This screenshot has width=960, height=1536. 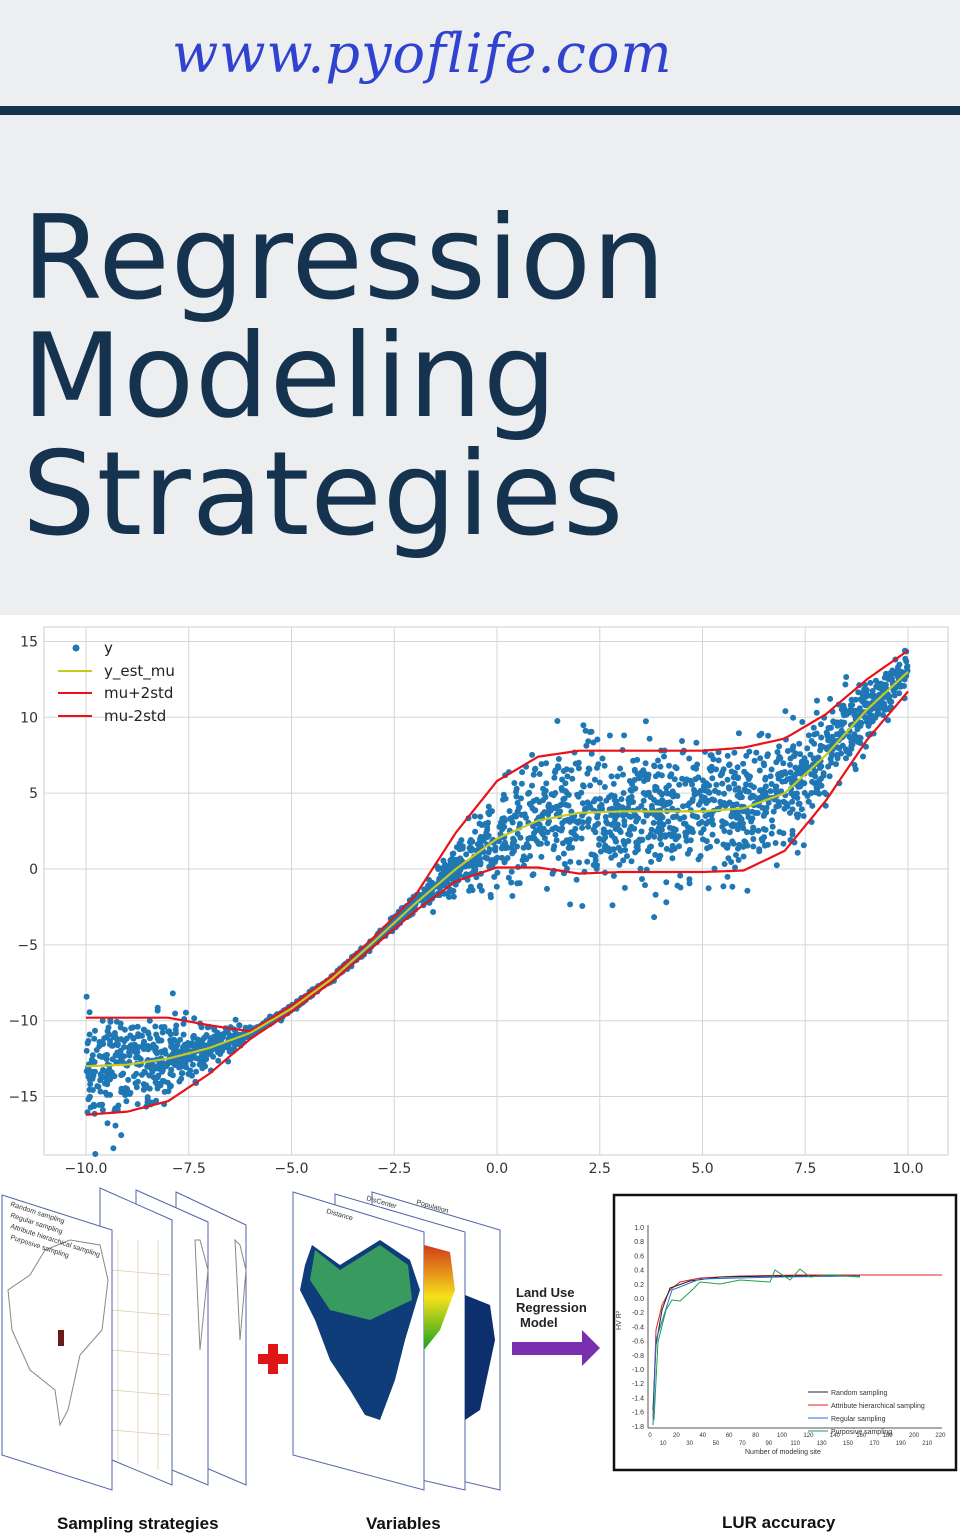 What do you see at coordinates (135, 716) in the screenshot?
I see `legend-label: mu-2std` at bounding box center [135, 716].